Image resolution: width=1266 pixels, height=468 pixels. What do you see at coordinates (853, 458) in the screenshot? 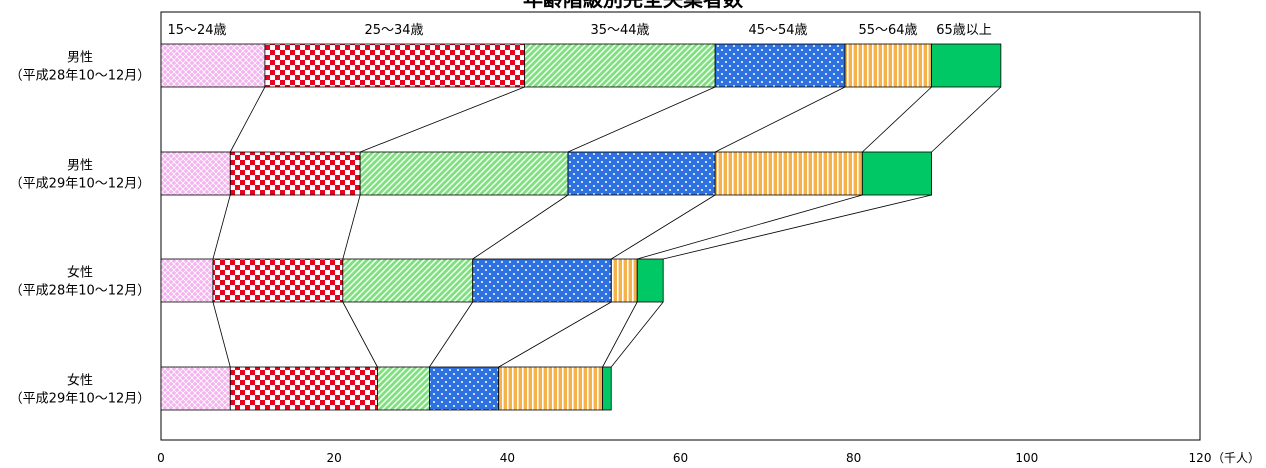
I see `x-tick-label: 80` at bounding box center [853, 458].